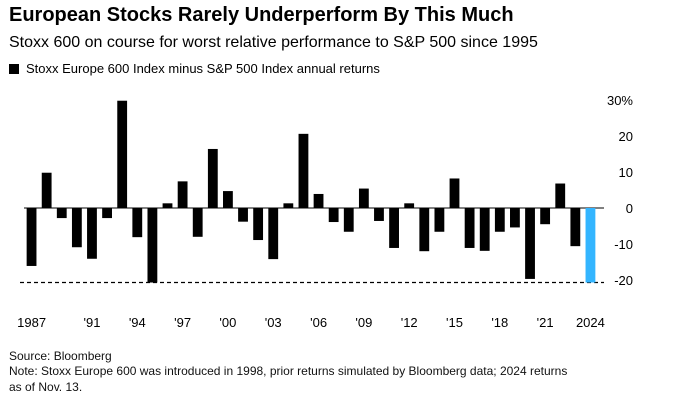  I want to click on x-tick-label: '21, so click(545, 322).